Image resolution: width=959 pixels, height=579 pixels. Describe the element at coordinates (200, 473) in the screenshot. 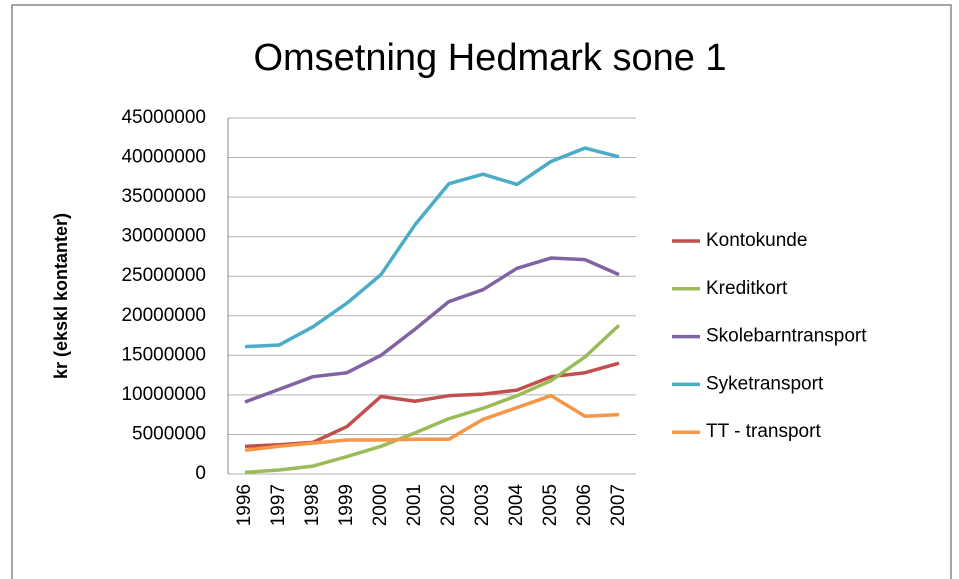

I see `y-tick-label: 0` at that location.